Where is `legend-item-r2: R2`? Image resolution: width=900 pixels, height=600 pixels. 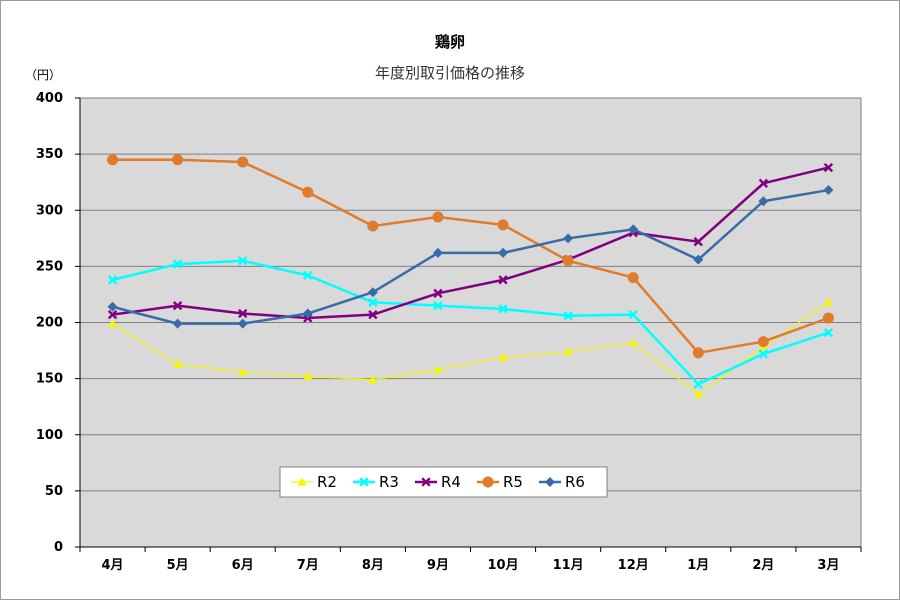 legend-item-r2: R2 is located at coordinates (314, 482).